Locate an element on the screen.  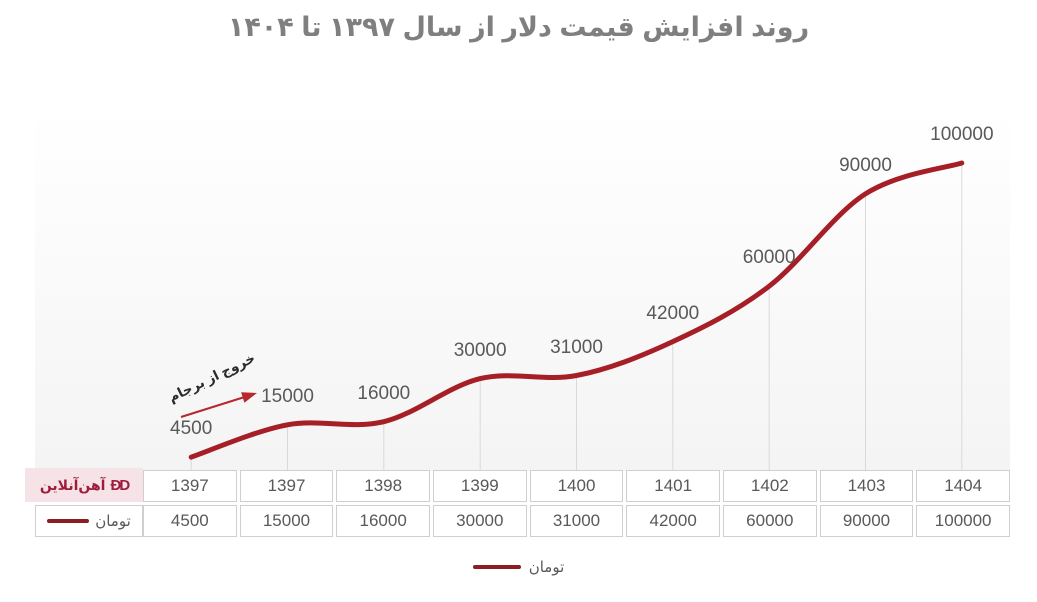
value-cell: 31000 is located at coordinates (576, 521).